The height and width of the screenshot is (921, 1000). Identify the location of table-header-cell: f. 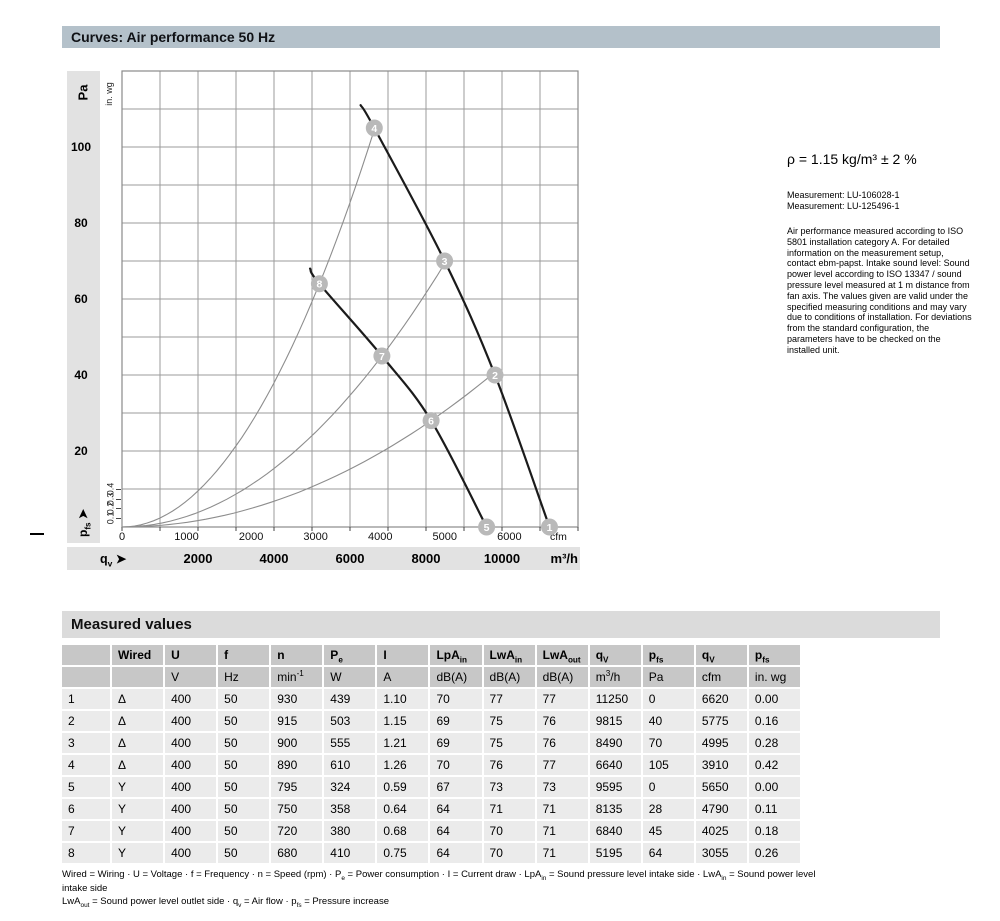
(244, 655).